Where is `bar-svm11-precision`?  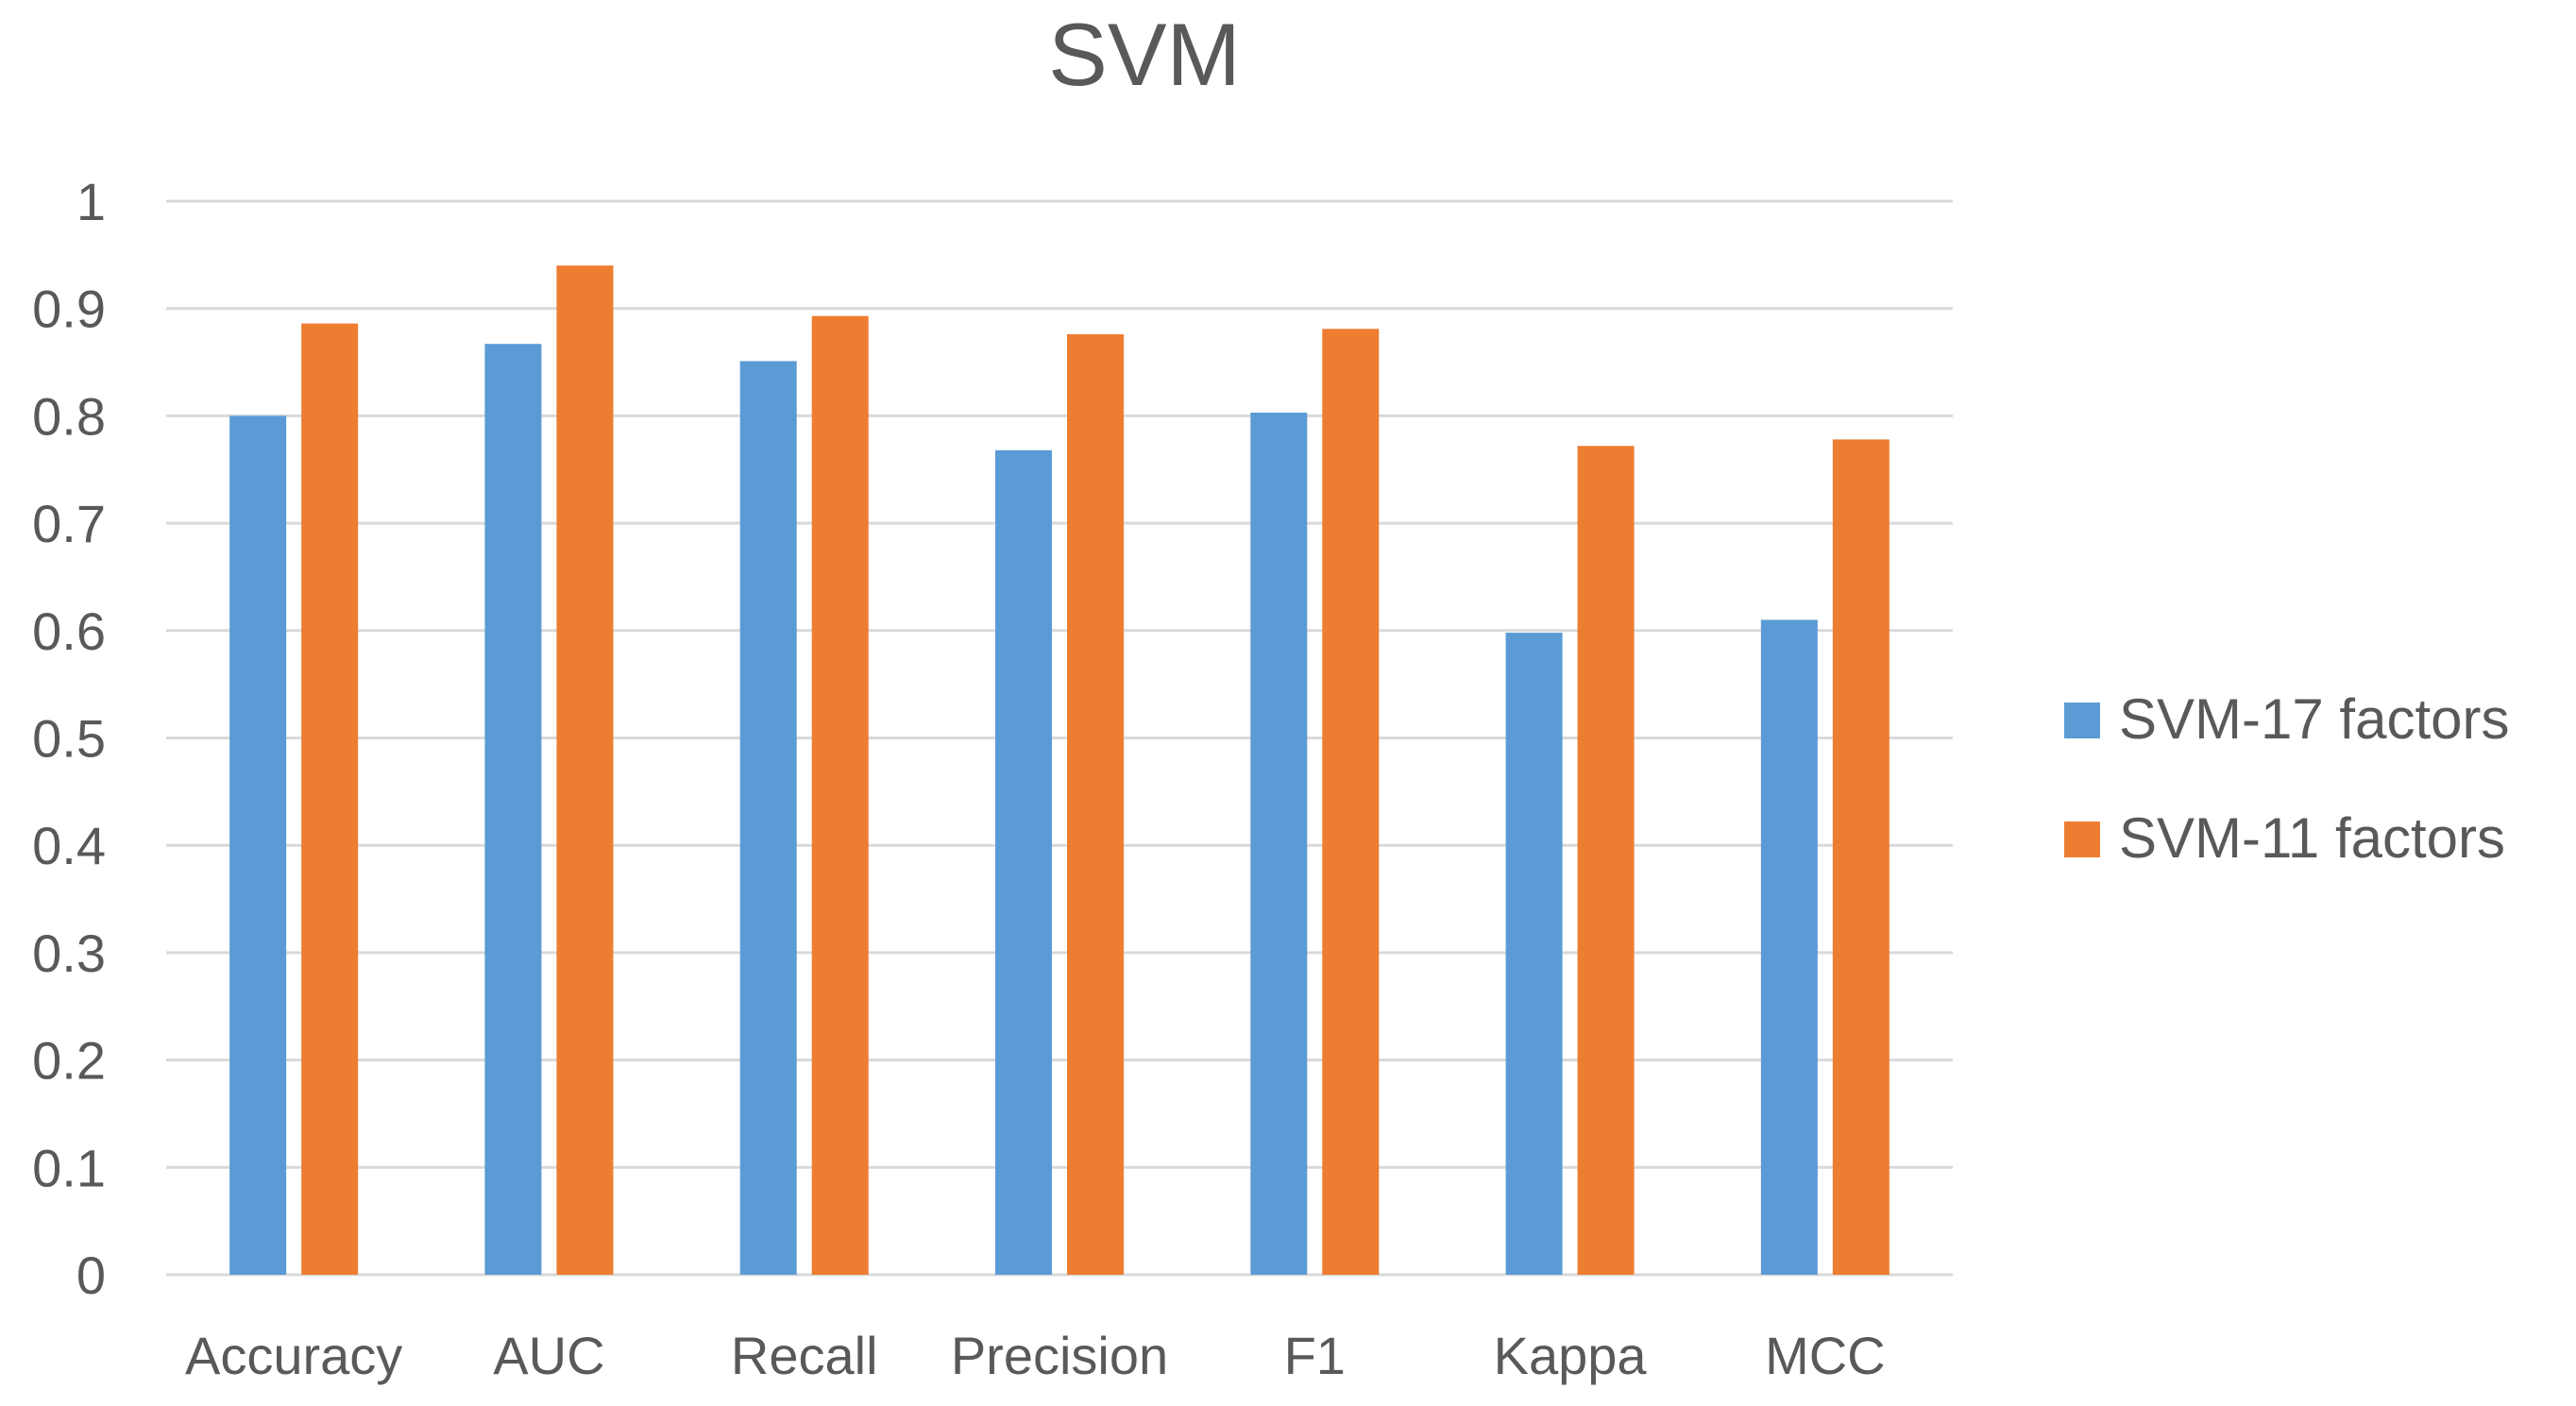
bar-svm11-precision is located at coordinates (1095, 804).